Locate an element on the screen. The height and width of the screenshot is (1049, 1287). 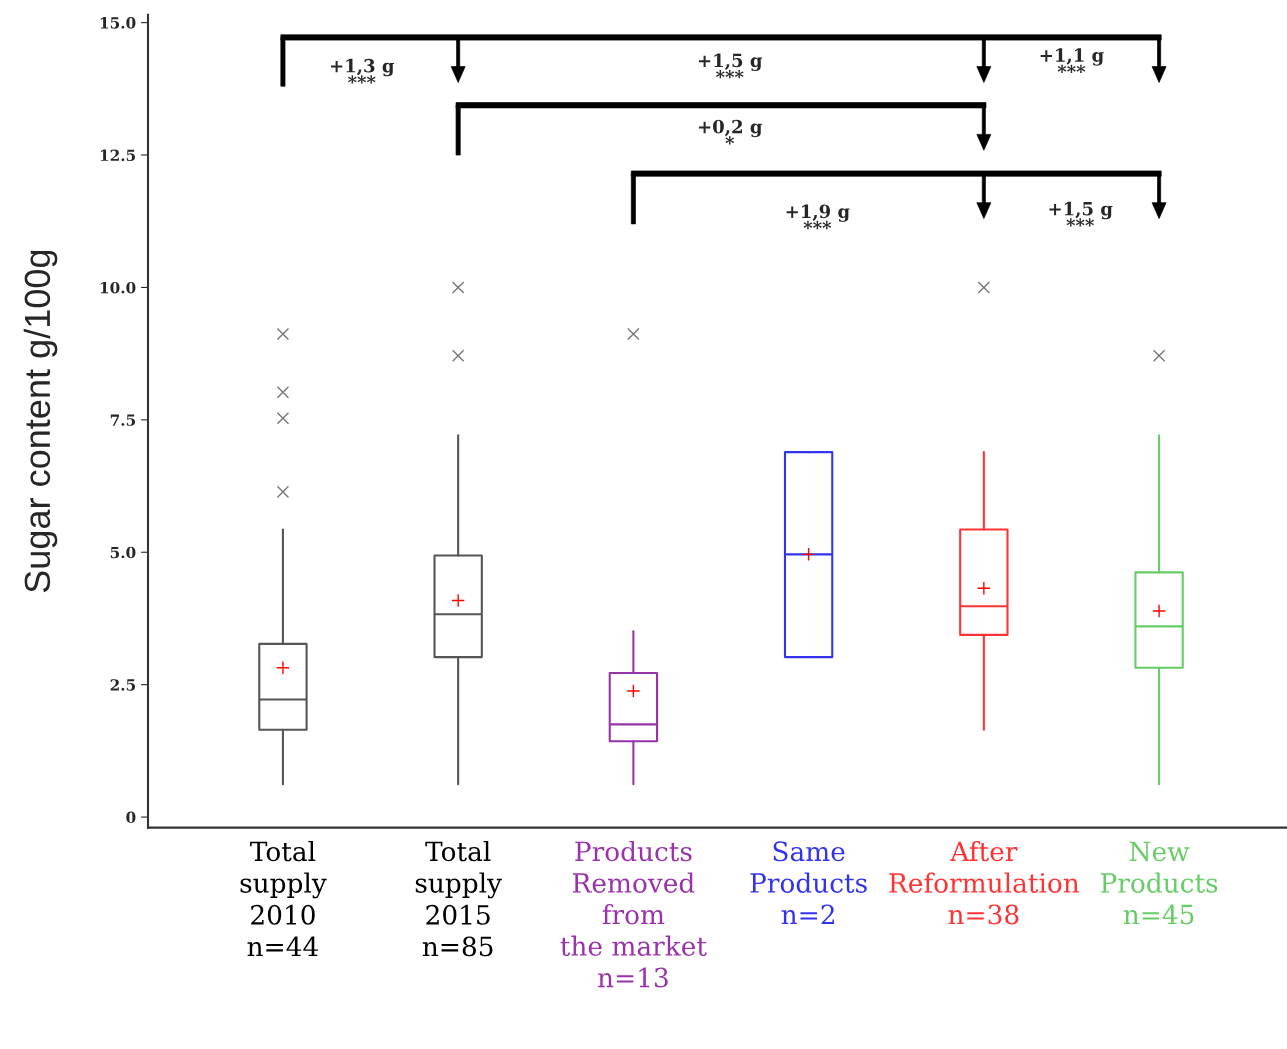
x-tick-label: Total supply 2010 n=44 is located at coordinates (283, 898).